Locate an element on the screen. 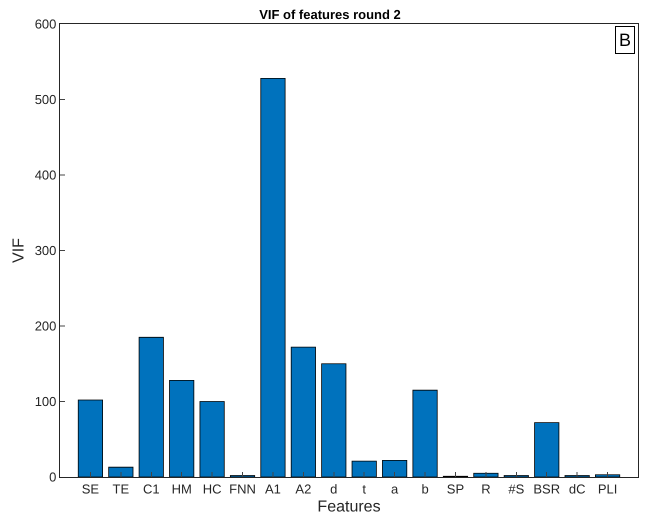 Image resolution: width=660 pixels, height=524 pixels. y-axis-title: VIF is located at coordinates (19, 250).